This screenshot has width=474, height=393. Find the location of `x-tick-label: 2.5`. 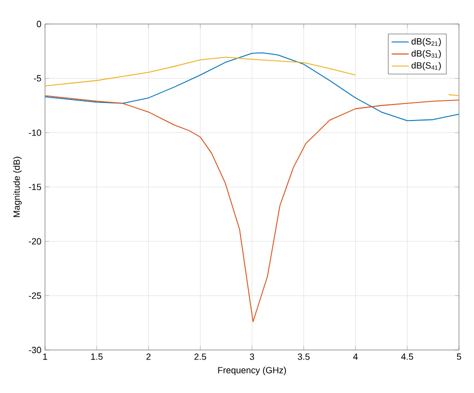

x-tick-label: 2.5 is located at coordinates (200, 357).